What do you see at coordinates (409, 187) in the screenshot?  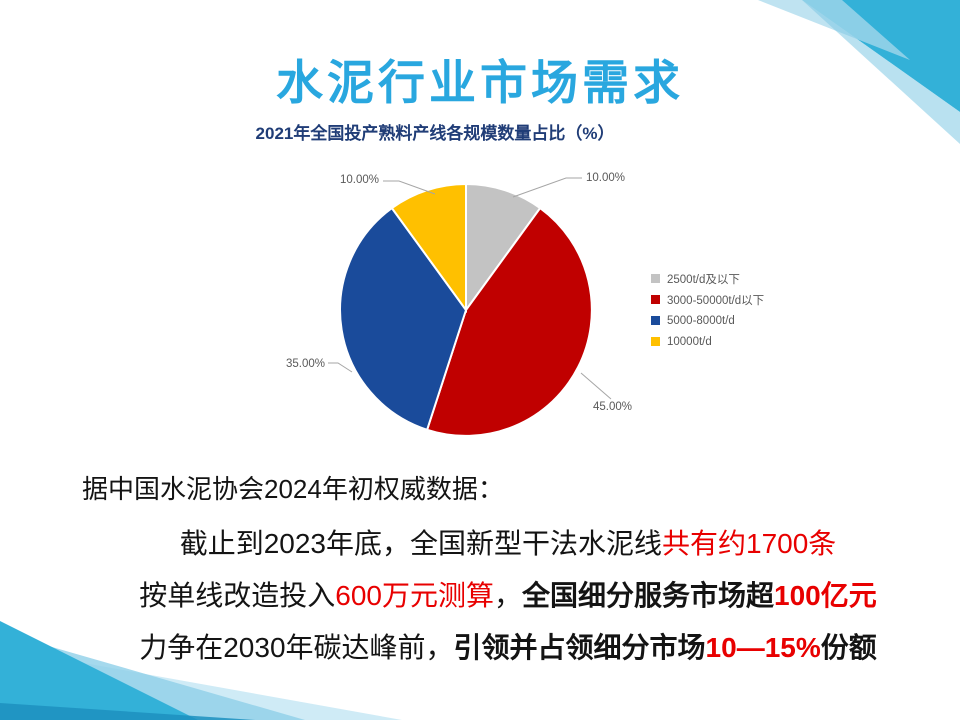 I see `leader-line-yellow` at bounding box center [409, 187].